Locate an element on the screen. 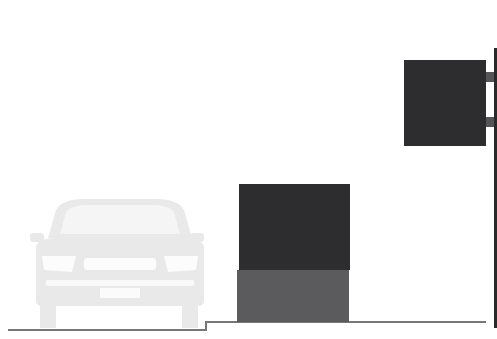  base-block-icon is located at coordinates (293, 296).